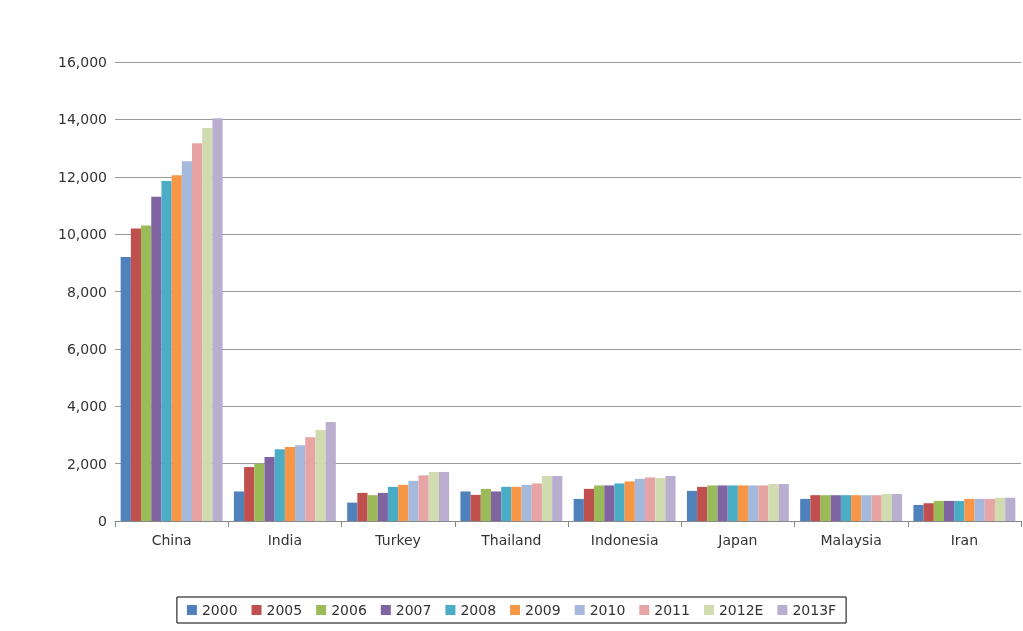  What do you see at coordinates (607, 610) in the screenshot?
I see `legend-label: 2010` at bounding box center [607, 610].